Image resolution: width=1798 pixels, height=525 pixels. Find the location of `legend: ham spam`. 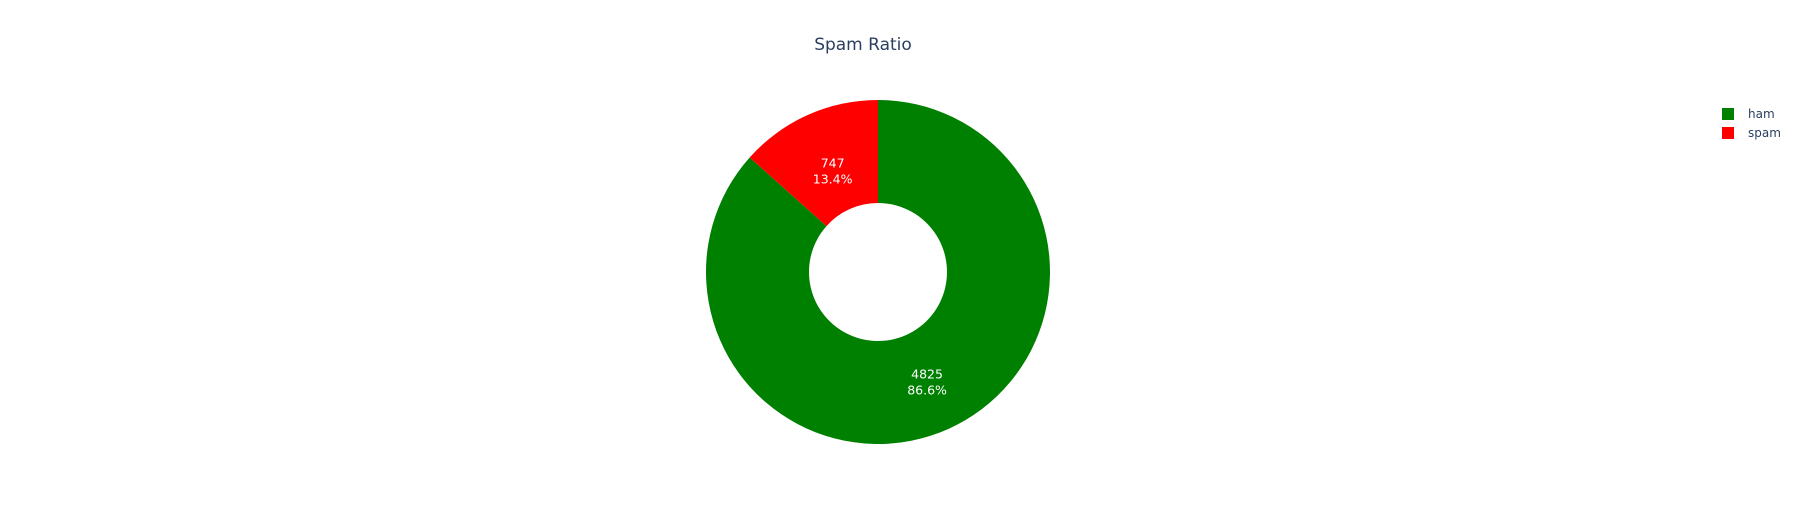

legend: ham spam is located at coordinates (1751, 123).